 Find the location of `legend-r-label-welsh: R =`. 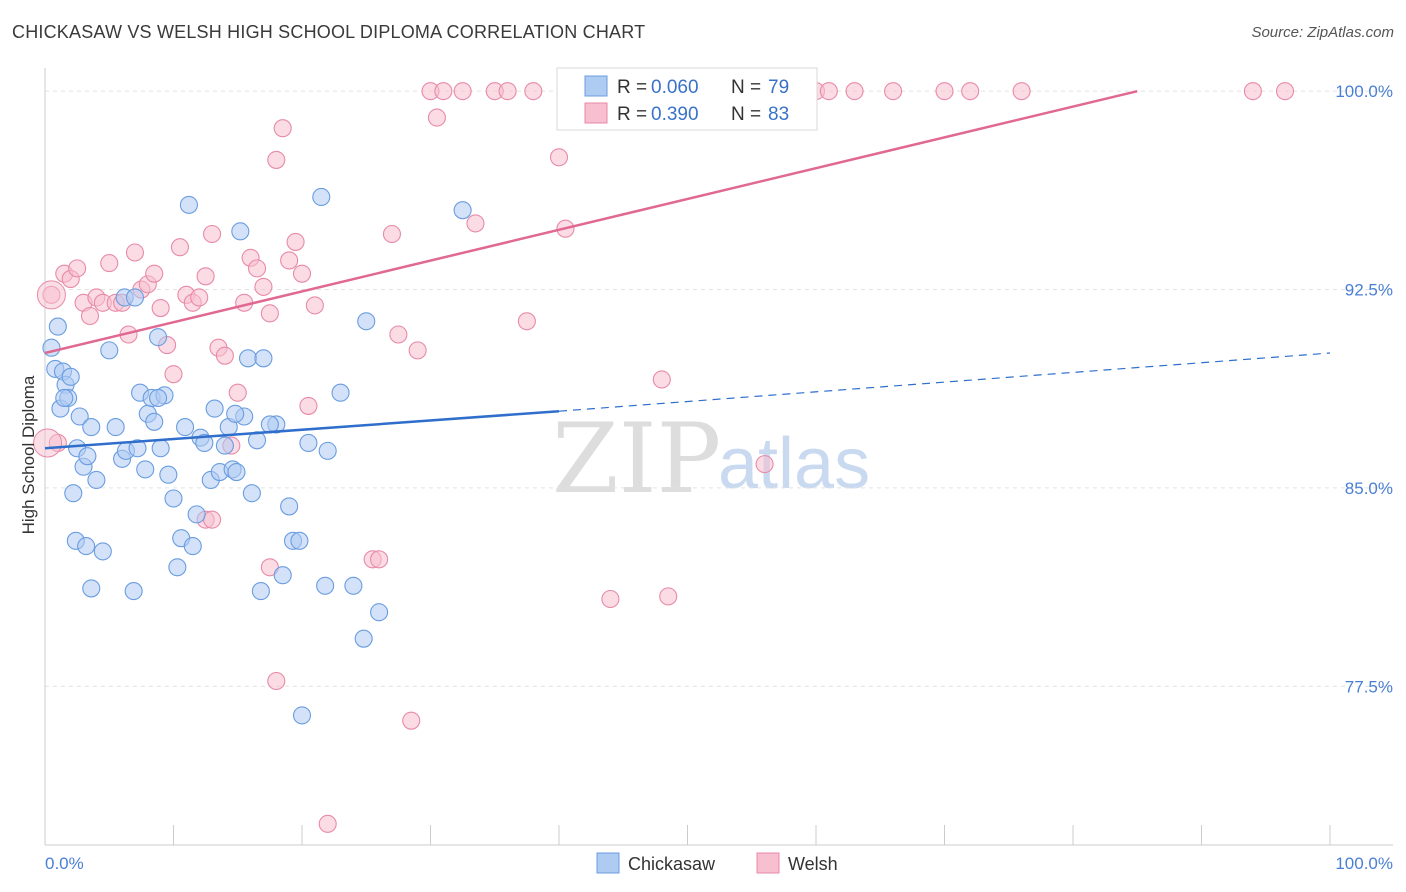

legend-r-label-welsh: R = is located at coordinates (632, 114).